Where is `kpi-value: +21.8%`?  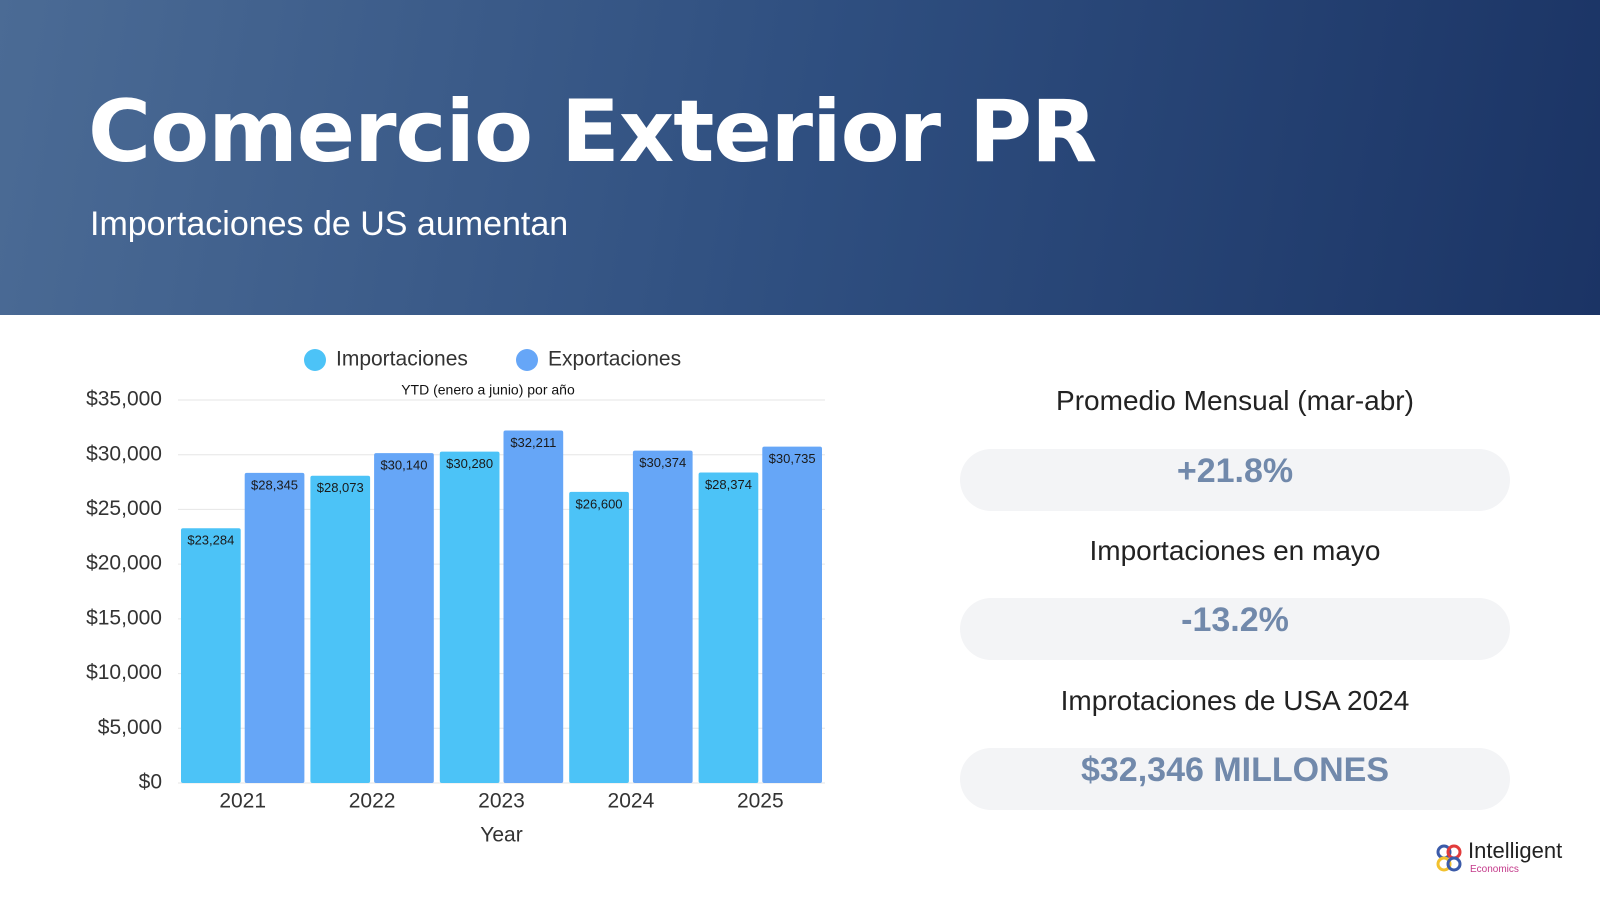 kpi-value: +21.8% is located at coordinates (1235, 480).